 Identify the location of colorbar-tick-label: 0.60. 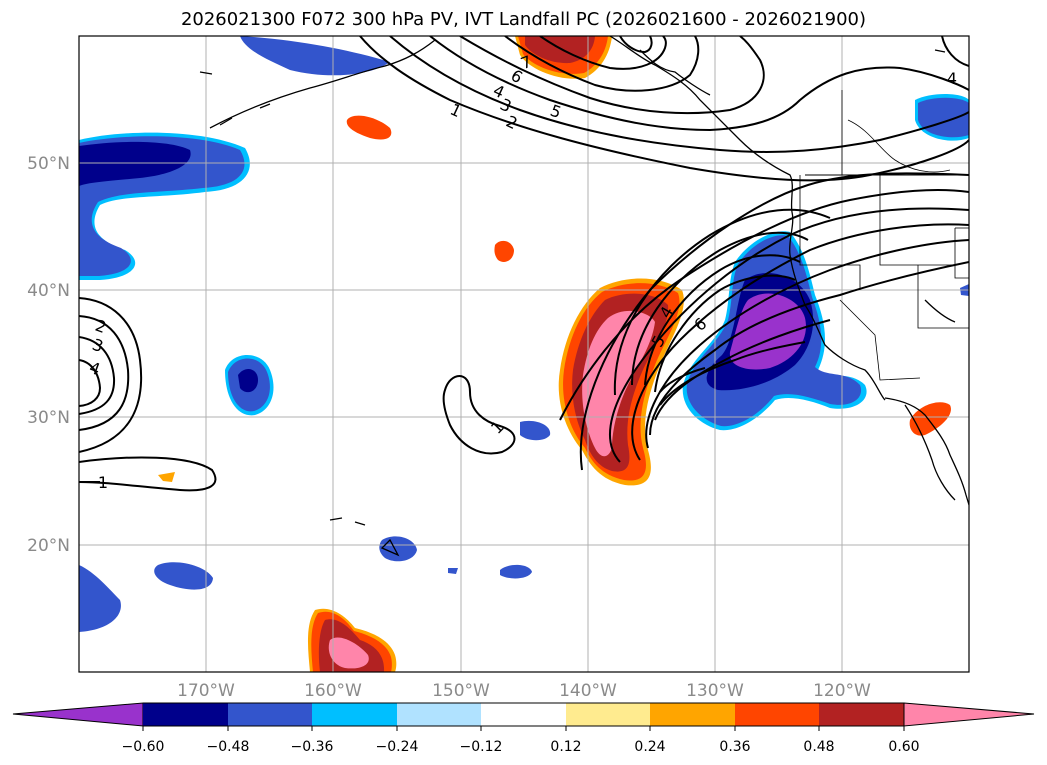
(903, 747).